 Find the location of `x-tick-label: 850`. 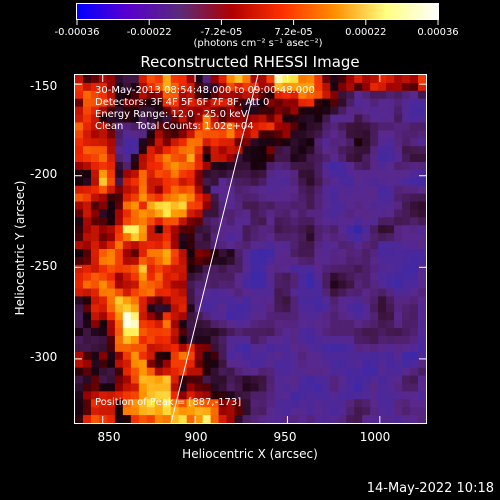

x-tick-label: 850 is located at coordinates (109, 437).